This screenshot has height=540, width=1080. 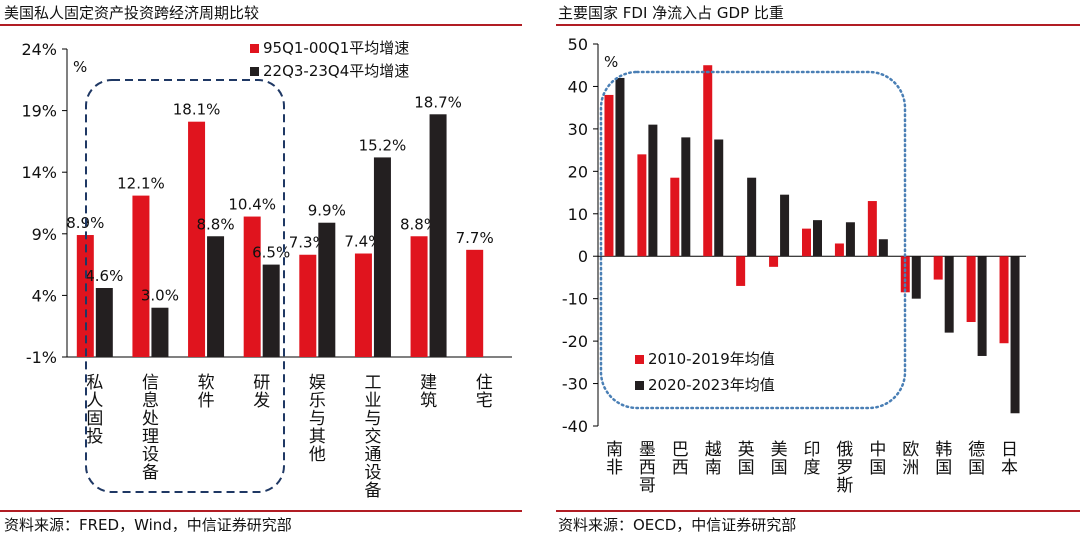 What do you see at coordinates (614, 468) in the screenshot?
I see `right-category-label: 非` at bounding box center [614, 468].